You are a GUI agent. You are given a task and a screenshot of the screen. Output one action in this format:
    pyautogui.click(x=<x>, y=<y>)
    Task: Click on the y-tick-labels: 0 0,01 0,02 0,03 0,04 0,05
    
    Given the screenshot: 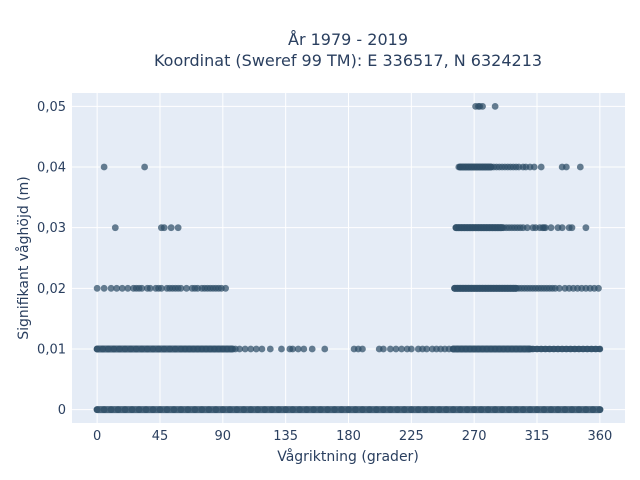 What is the action you would take?
    pyautogui.click(x=51, y=259)
    